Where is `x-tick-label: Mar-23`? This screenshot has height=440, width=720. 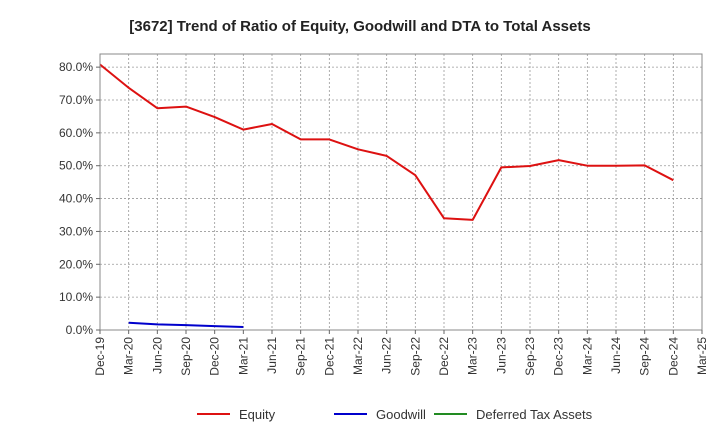 x-tick-label: Mar-23 is located at coordinates (473, 356).